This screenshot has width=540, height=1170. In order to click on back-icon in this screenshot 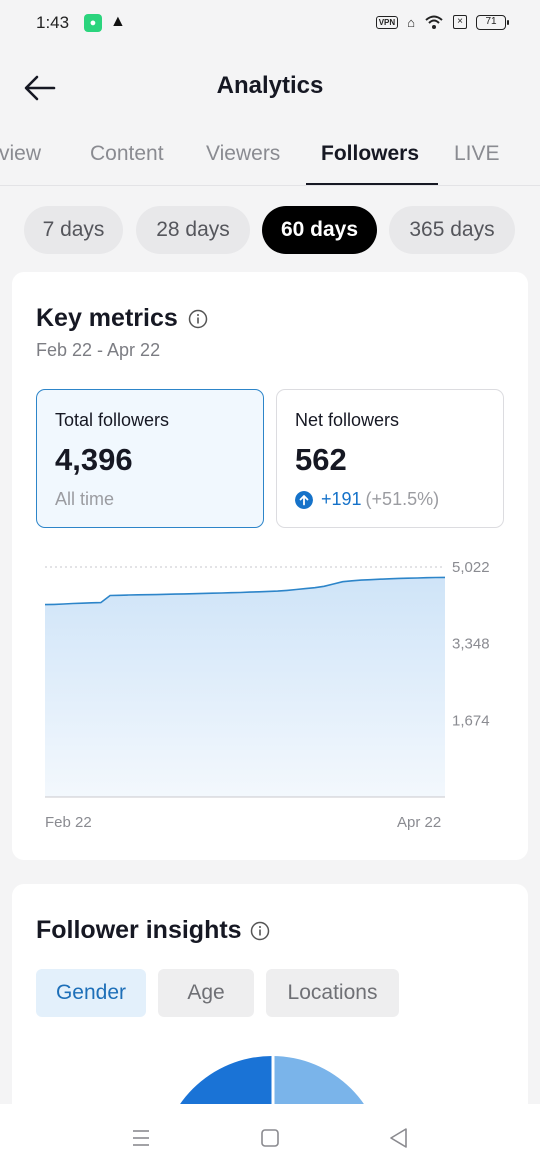, I will do `click(399, 1138)`.